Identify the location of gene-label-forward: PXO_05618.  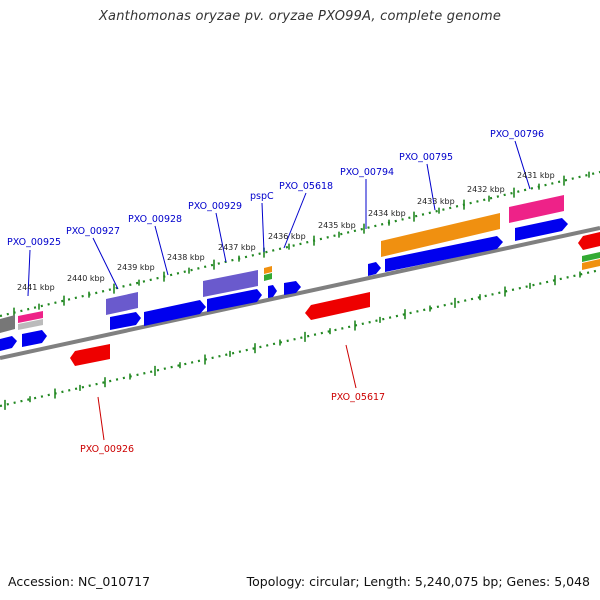
(306, 186).